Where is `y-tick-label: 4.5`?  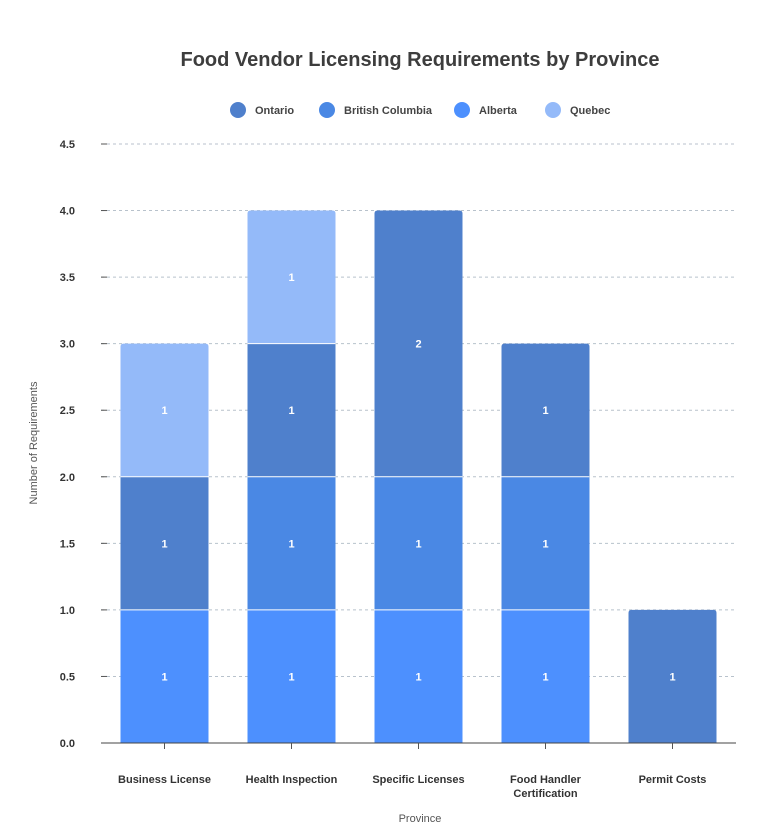
y-tick-label: 4.5 is located at coordinates (67, 145).